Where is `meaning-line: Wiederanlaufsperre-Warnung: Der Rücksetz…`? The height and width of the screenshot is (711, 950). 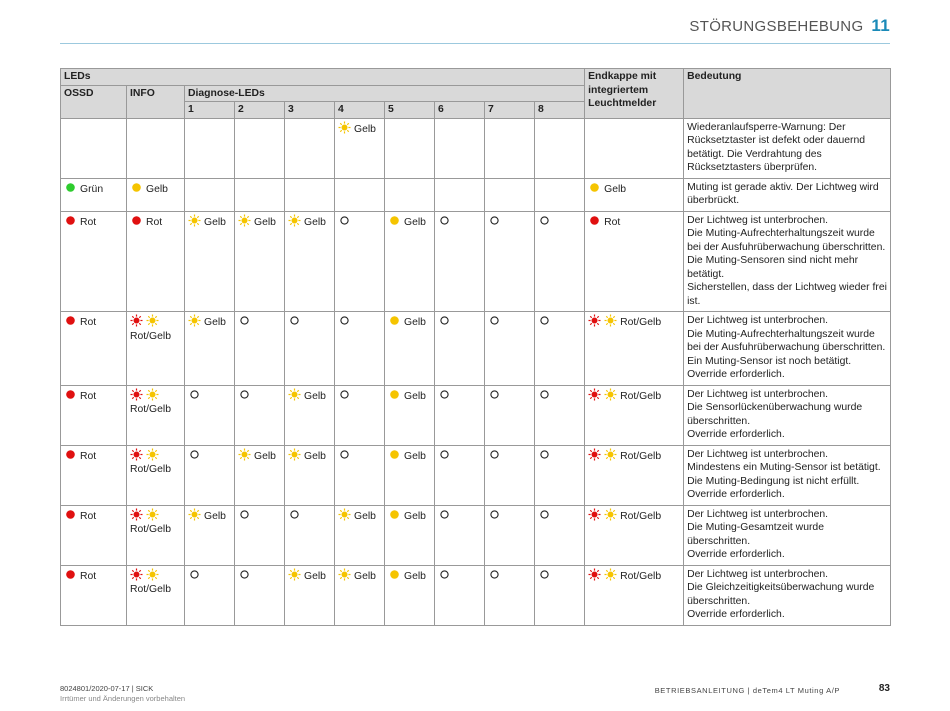
meaning-line: Wiederanlaufsperre-Warnung: Der Rücksetz… is located at coordinates (776, 147).